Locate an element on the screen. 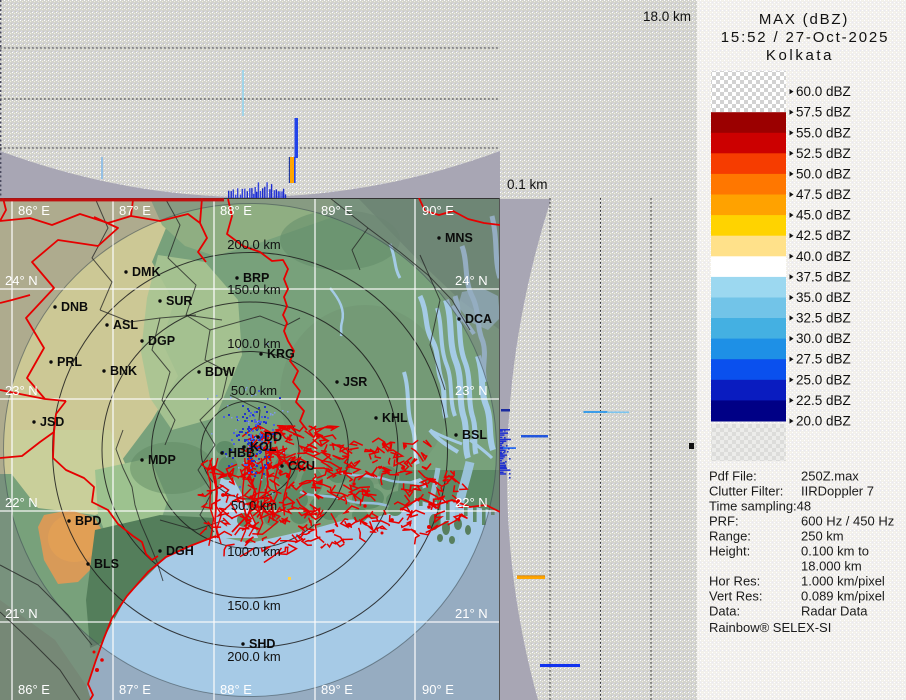  svg-text: KRG is located at coordinates (281, 354).